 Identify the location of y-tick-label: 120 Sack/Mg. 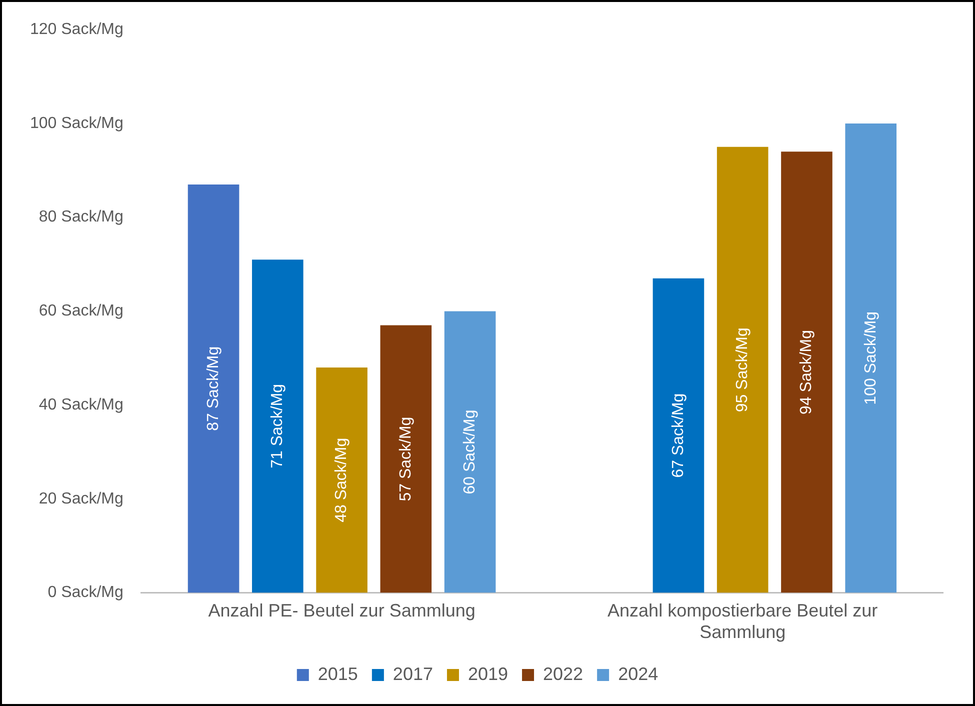
(77, 29).